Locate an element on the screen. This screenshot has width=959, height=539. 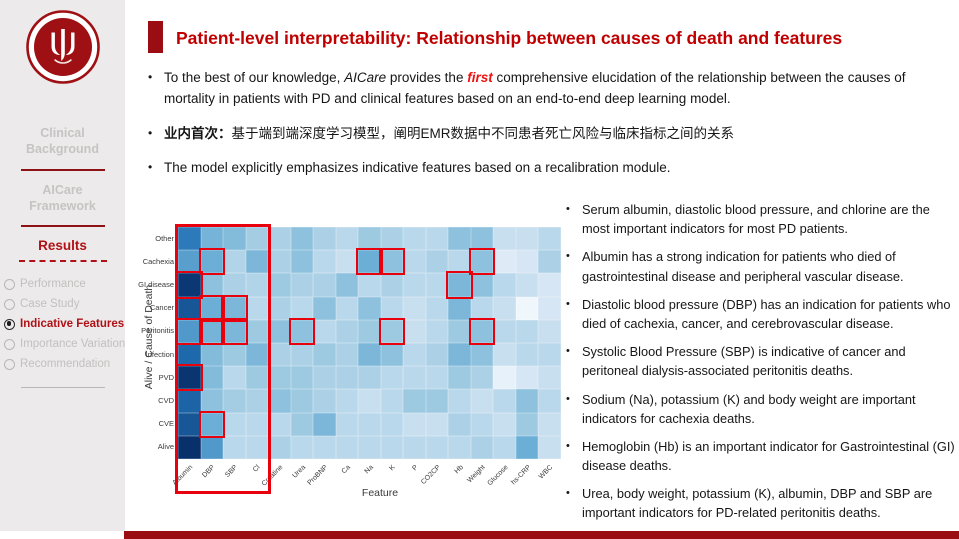
x-axis-tick-label: Hb is located at coordinates (459, 470).